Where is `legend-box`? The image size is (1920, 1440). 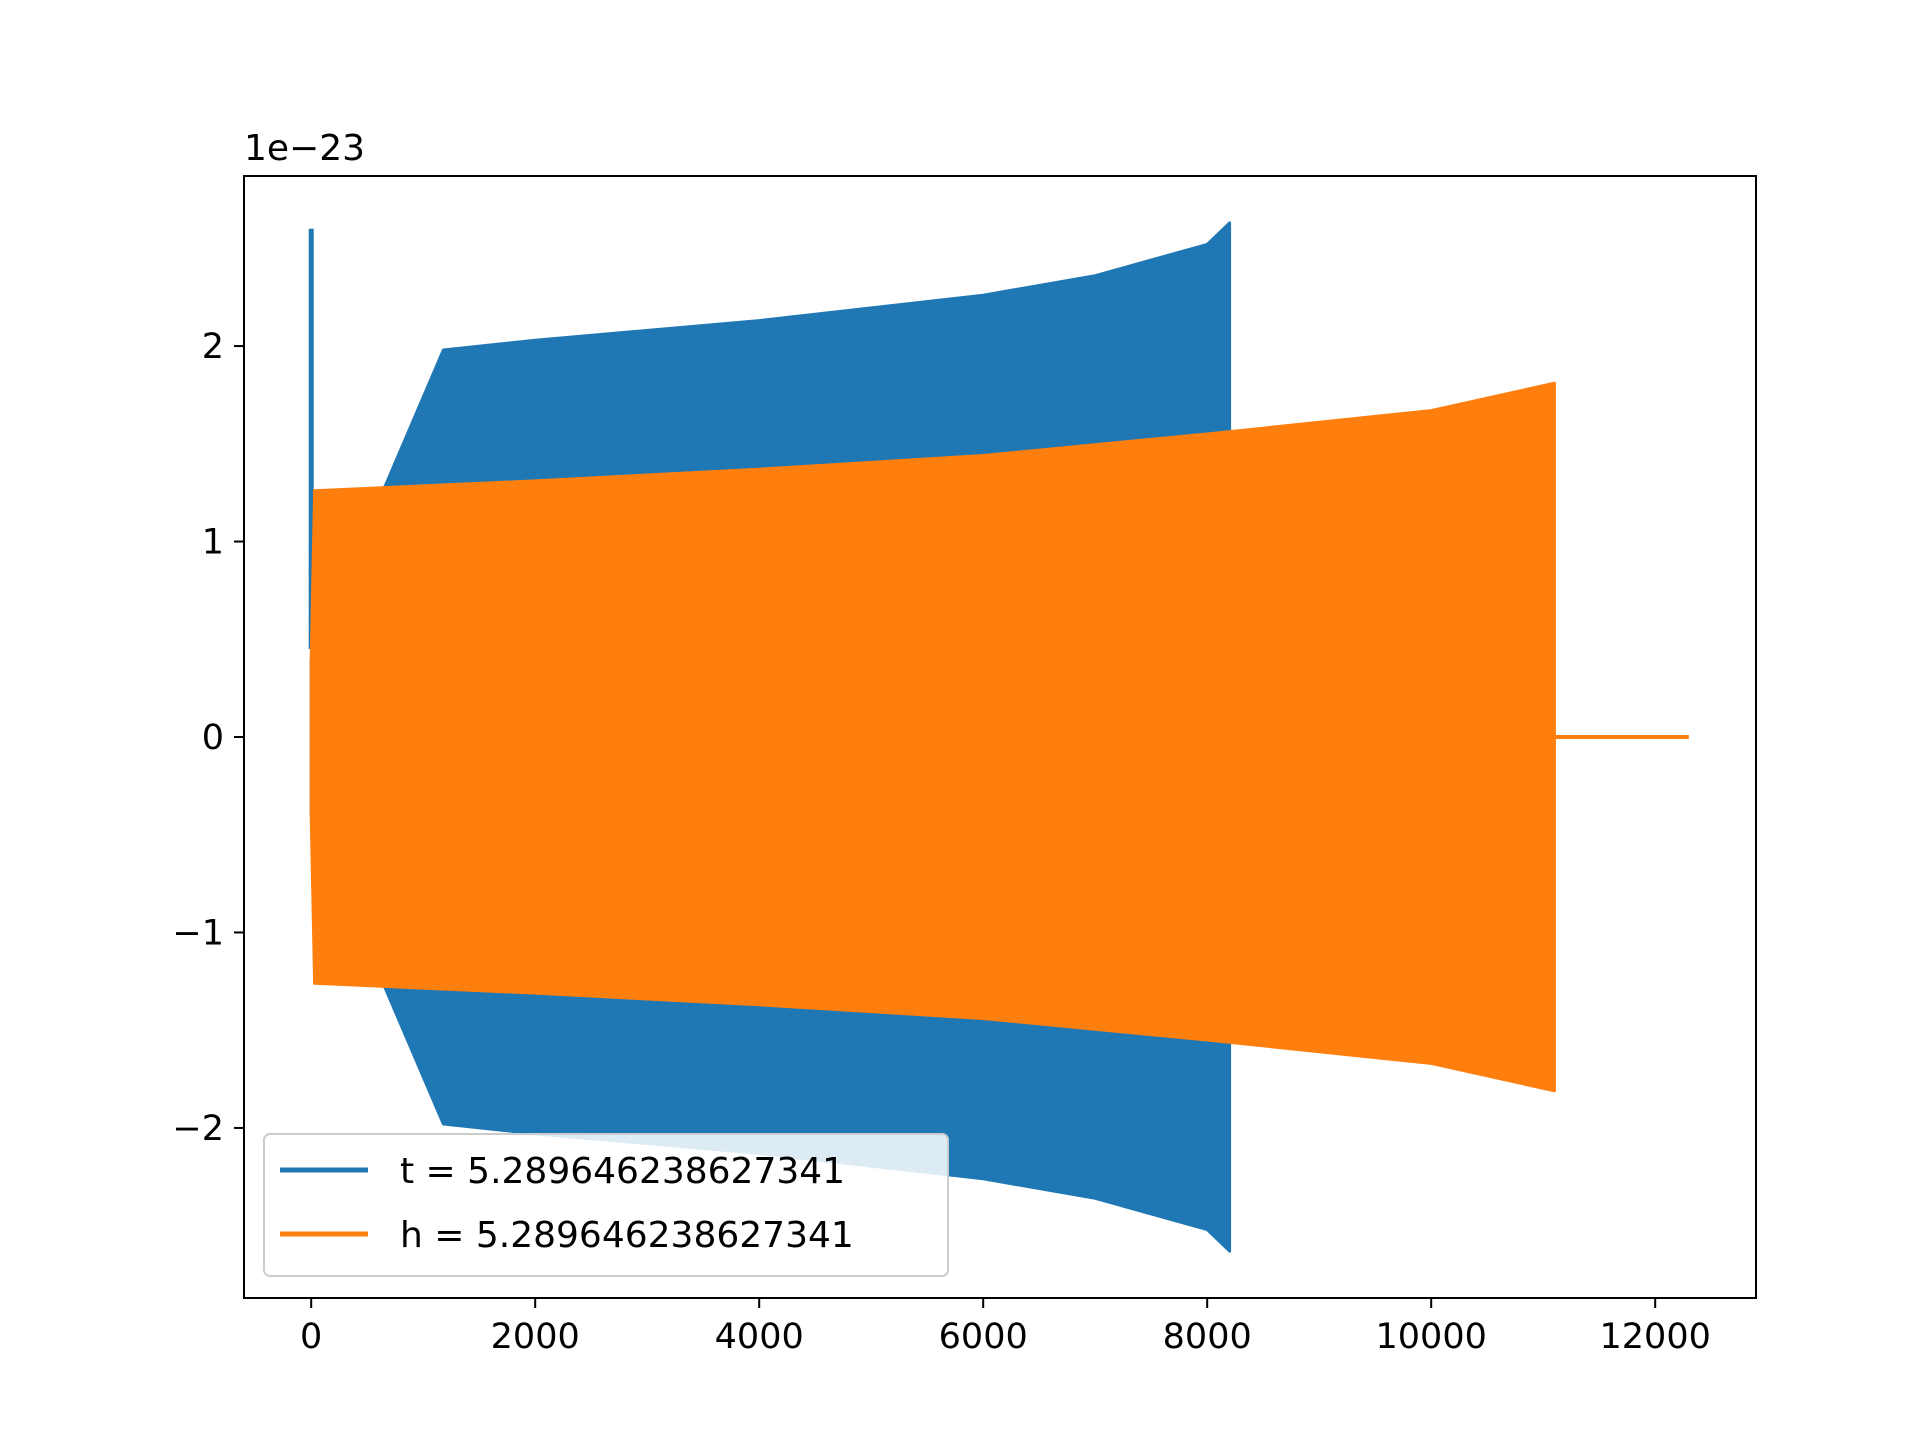 legend-box is located at coordinates (606, 1205).